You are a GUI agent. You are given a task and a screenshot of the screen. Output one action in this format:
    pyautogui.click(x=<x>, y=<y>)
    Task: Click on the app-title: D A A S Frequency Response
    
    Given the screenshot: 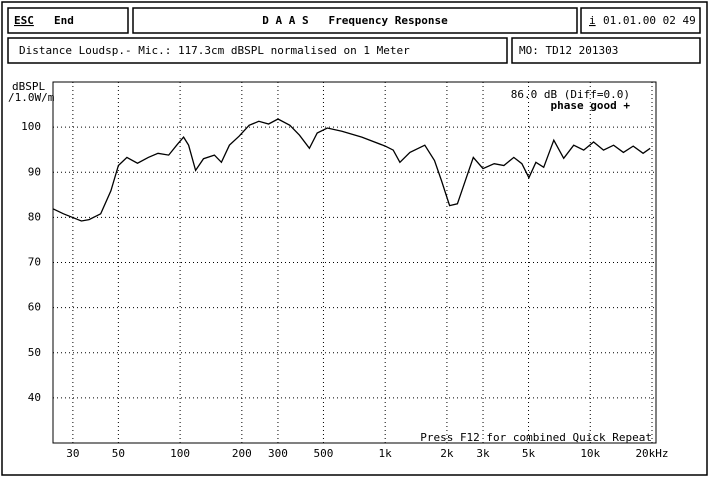 What is the action you would take?
    pyautogui.click(x=355, y=20)
    